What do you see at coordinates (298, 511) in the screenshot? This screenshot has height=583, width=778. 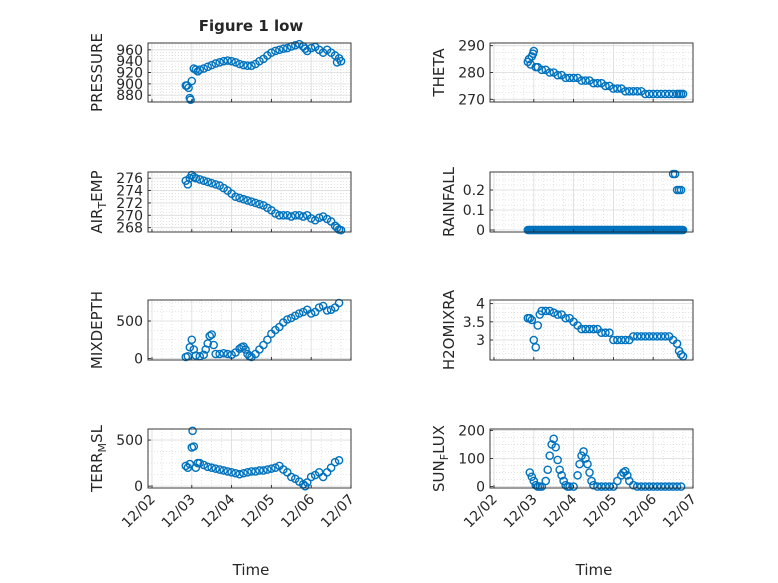 I see `x-tick-label: 12/06` at bounding box center [298, 511].